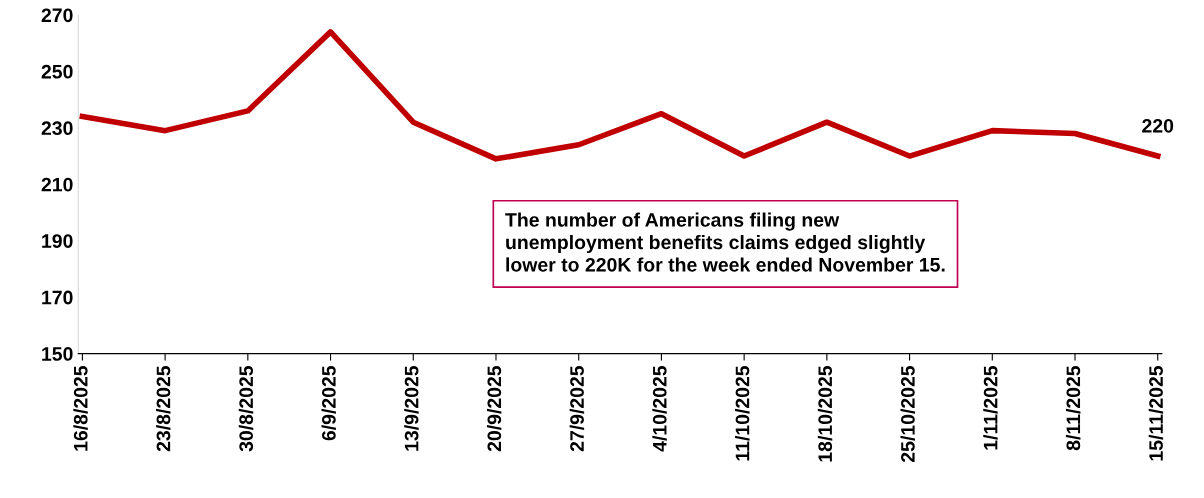 Image resolution: width=1204 pixels, height=498 pixels. I want to click on x-tick-label: 8/11/2025, so click(1073, 408).